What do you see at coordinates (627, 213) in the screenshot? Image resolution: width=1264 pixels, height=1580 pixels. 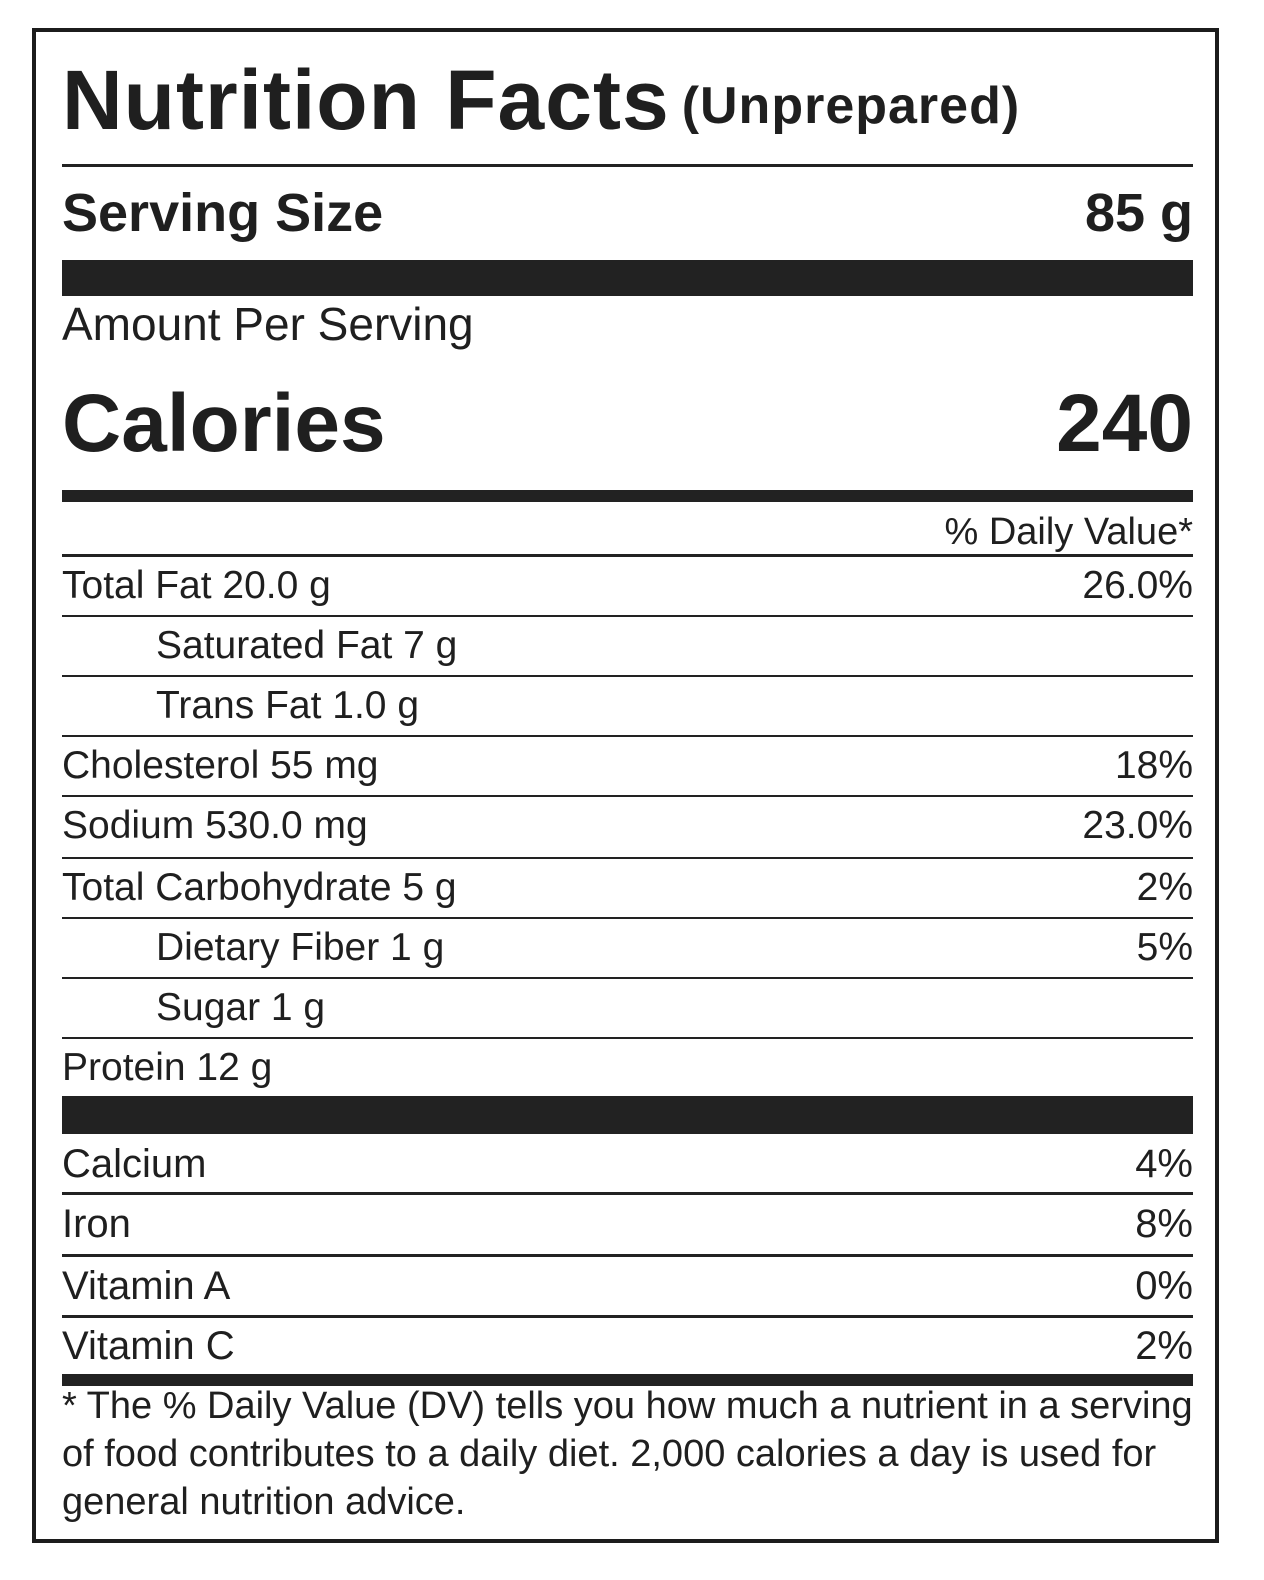 I see `serving-size-row: Serving Size 85 g` at bounding box center [627, 213].